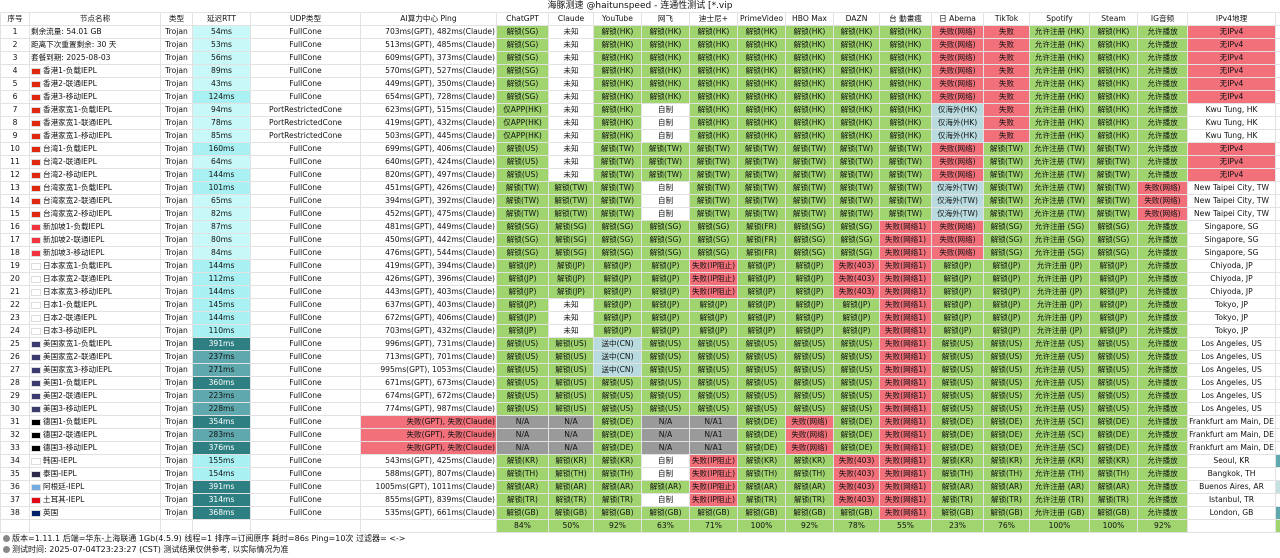  Describe the element at coordinates (957, 214) in the screenshot. I see `table-cell: 仅海外(TW)` at that location.